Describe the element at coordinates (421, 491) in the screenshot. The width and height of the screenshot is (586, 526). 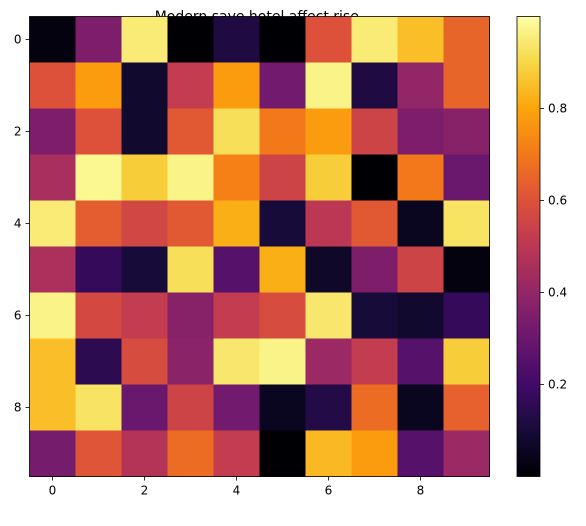
I see `x-tick-label: 8` at that location.